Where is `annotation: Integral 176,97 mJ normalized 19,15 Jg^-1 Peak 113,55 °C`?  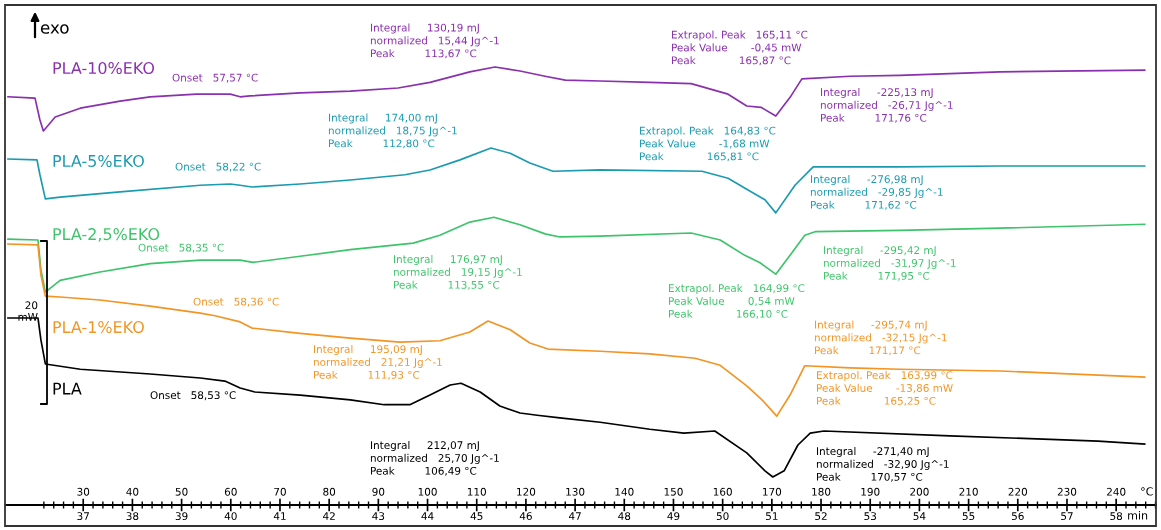
annotation: Integral 176,97 mJ normalized 19,15 Jg^-1 Peak 113,55 °C is located at coordinates (457, 272).